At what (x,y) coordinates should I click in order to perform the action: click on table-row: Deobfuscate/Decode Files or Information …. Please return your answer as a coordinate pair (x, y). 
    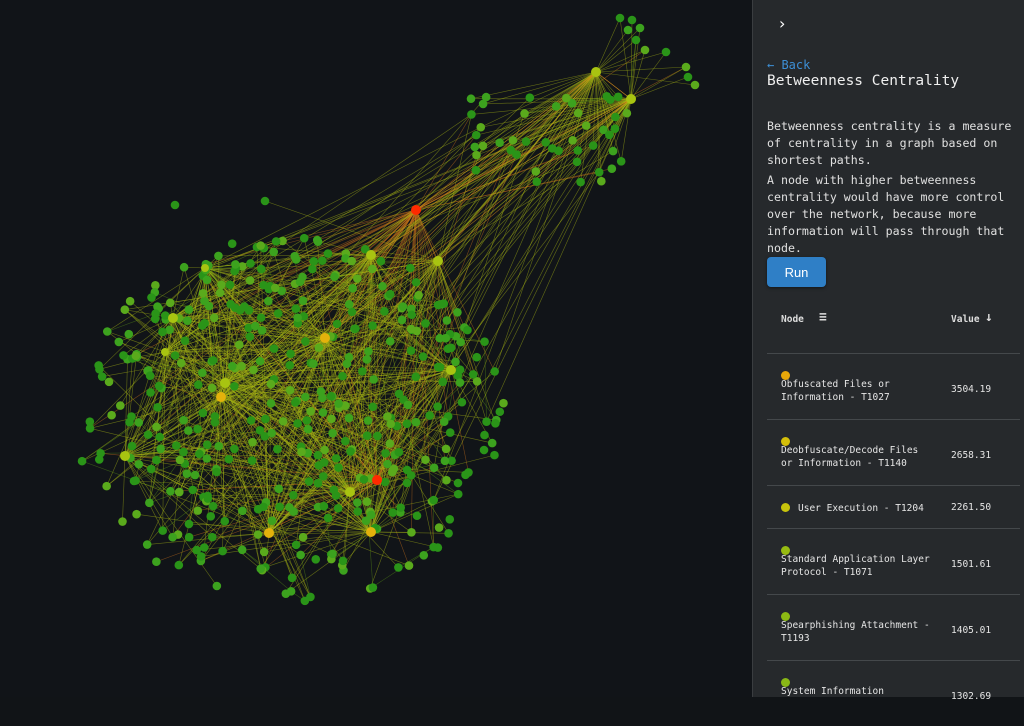
    Looking at the image, I should click on (893, 452).